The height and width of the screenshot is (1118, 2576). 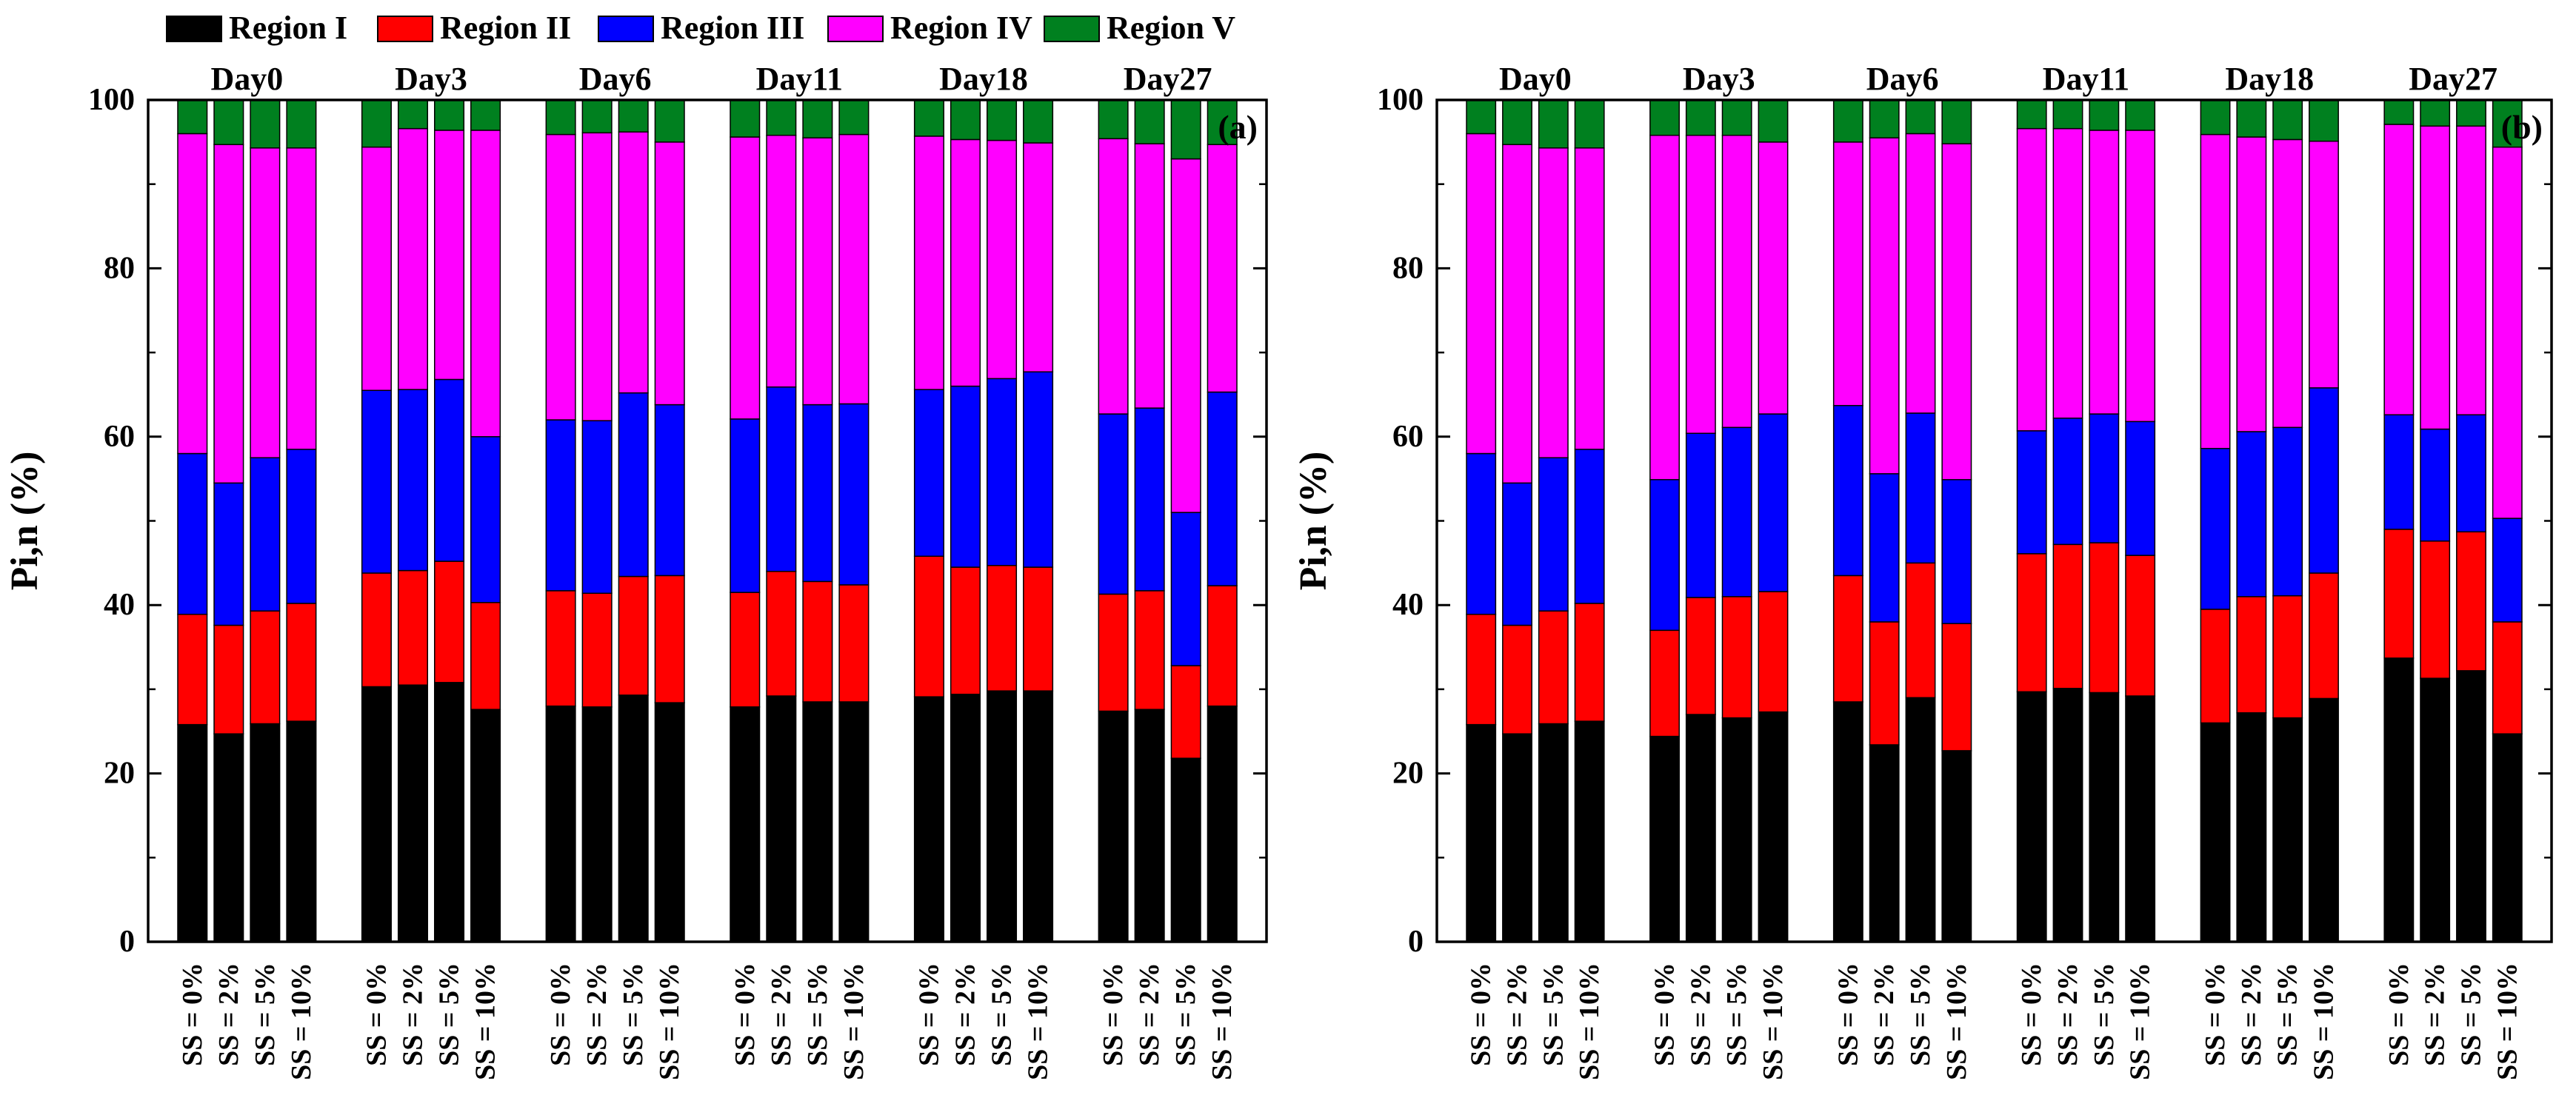 I want to click on chart-1-category-label-day3-ss-5: SS = 5%, so click(x=1736, y=1014).